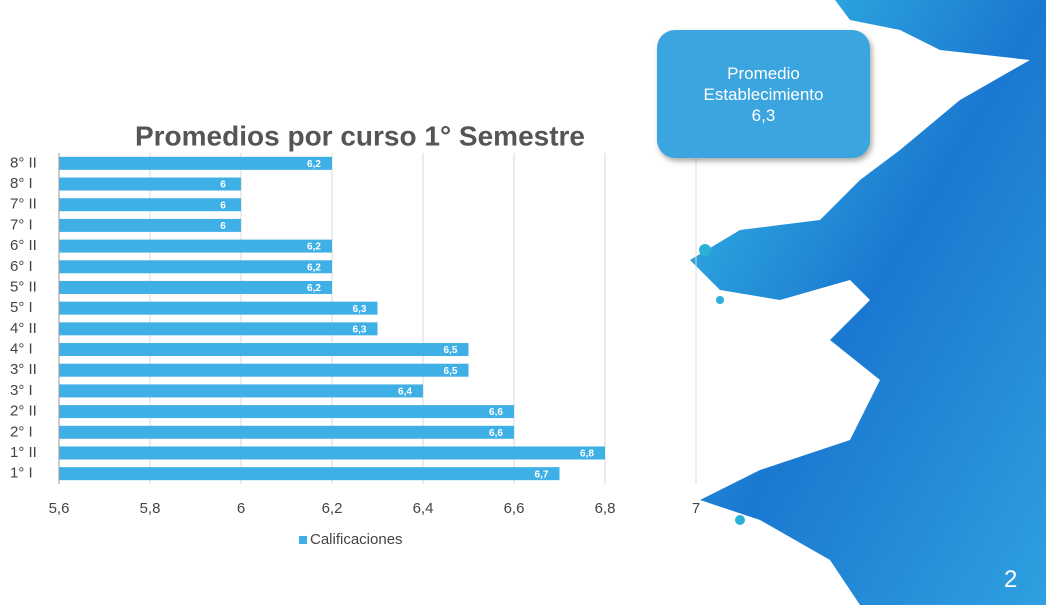 This screenshot has width=1046, height=605. Describe the element at coordinates (21, 349) in the screenshot. I see `y-tick-label: 4° I` at that location.